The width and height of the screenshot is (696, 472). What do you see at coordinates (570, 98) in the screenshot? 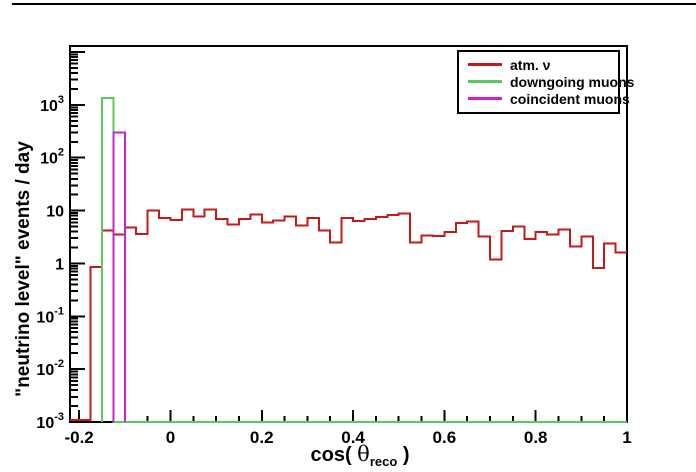
I see `legend-label: coincident muons` at bounding box center [570, 98].